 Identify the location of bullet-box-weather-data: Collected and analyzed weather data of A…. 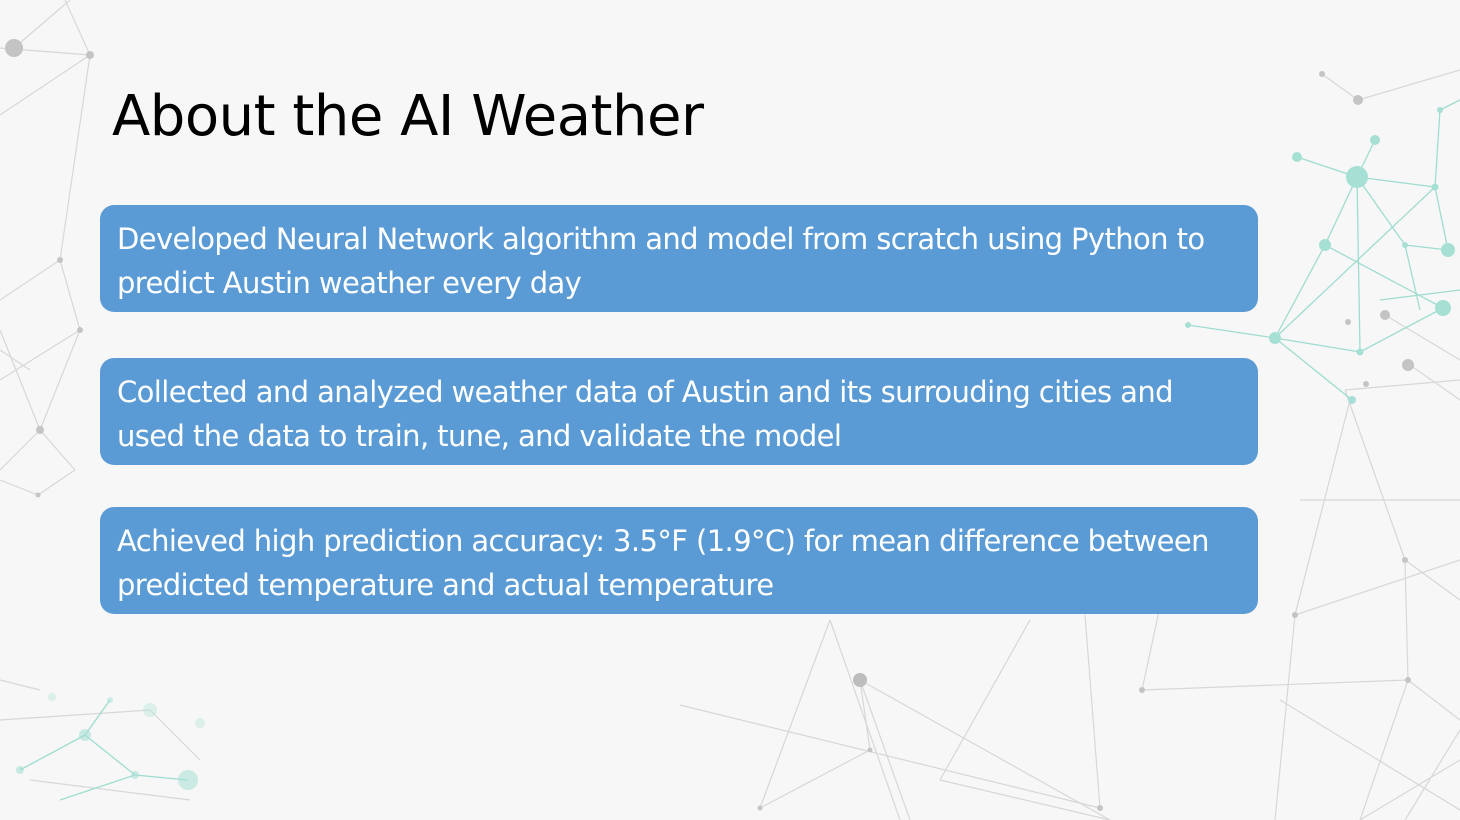
(679, 411).